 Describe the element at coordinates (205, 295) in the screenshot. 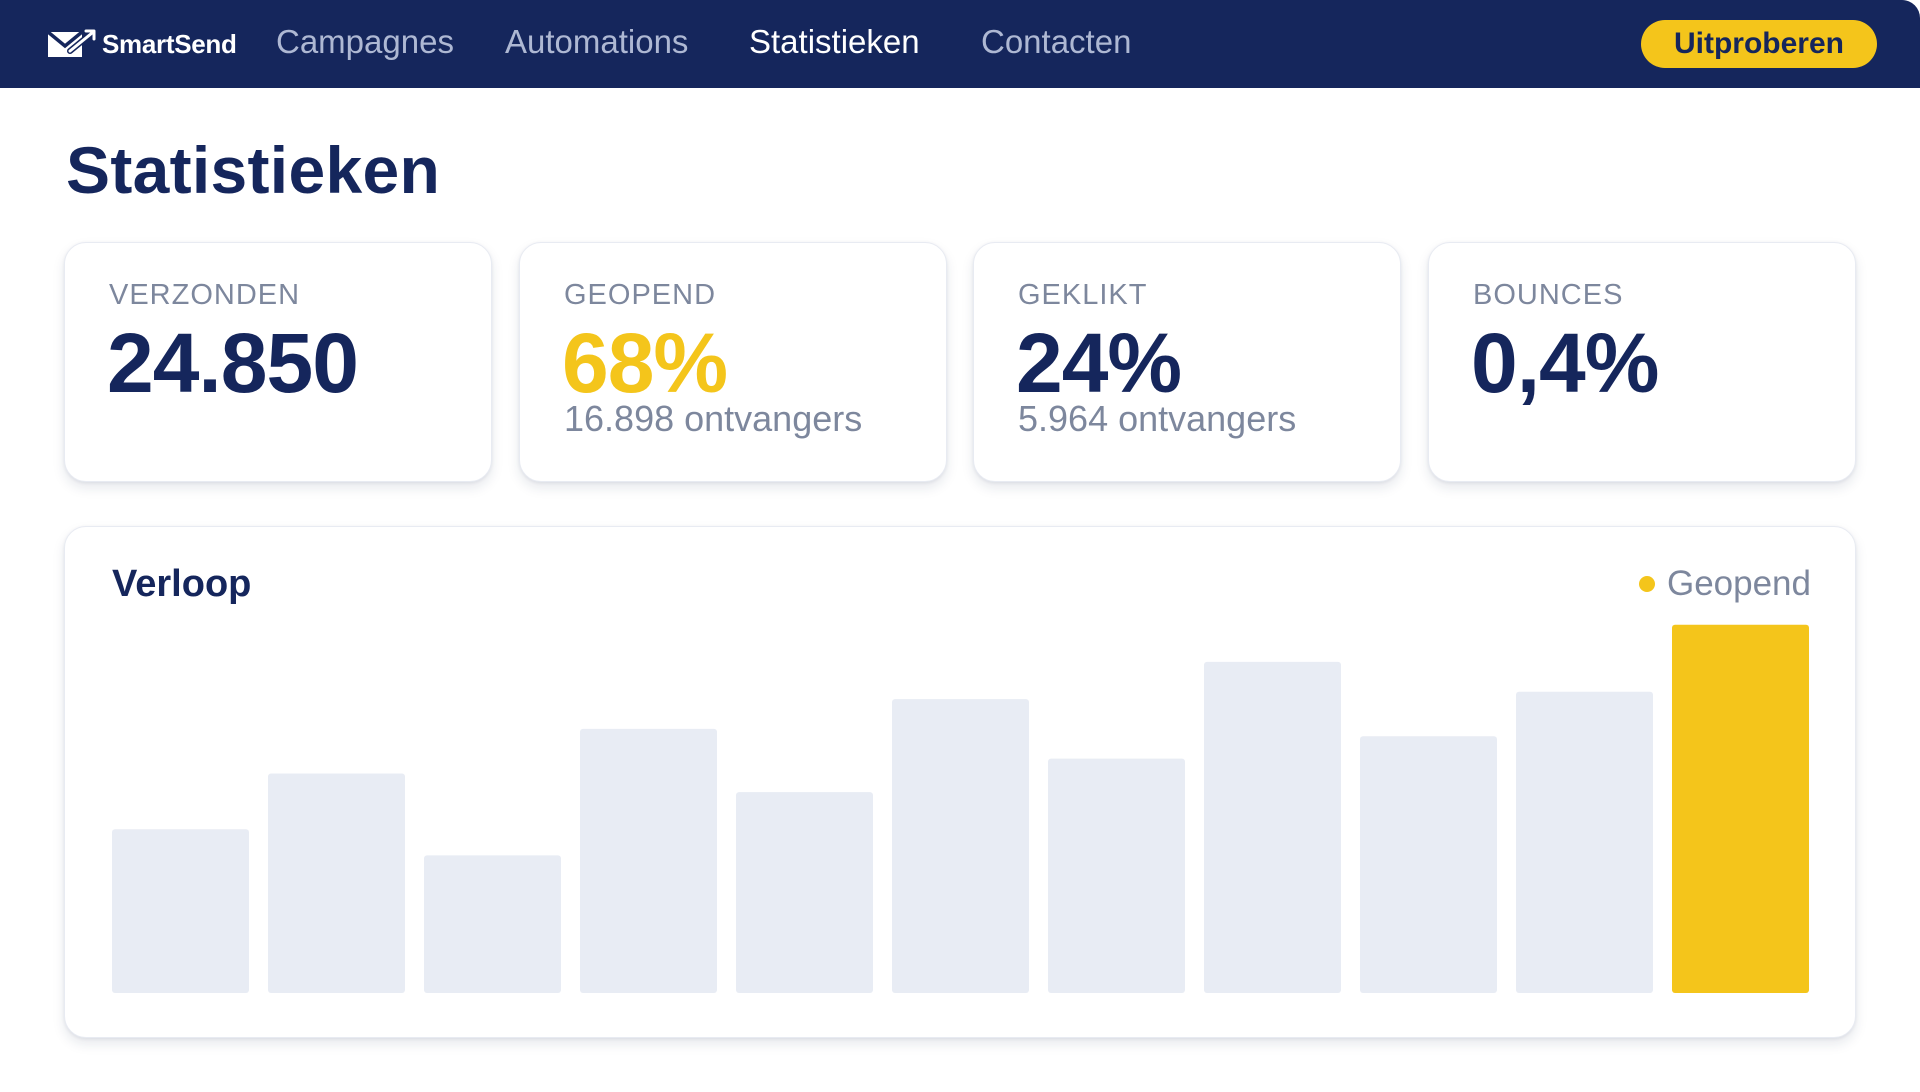

I see `stat-label: VERZONDEN` at that location.